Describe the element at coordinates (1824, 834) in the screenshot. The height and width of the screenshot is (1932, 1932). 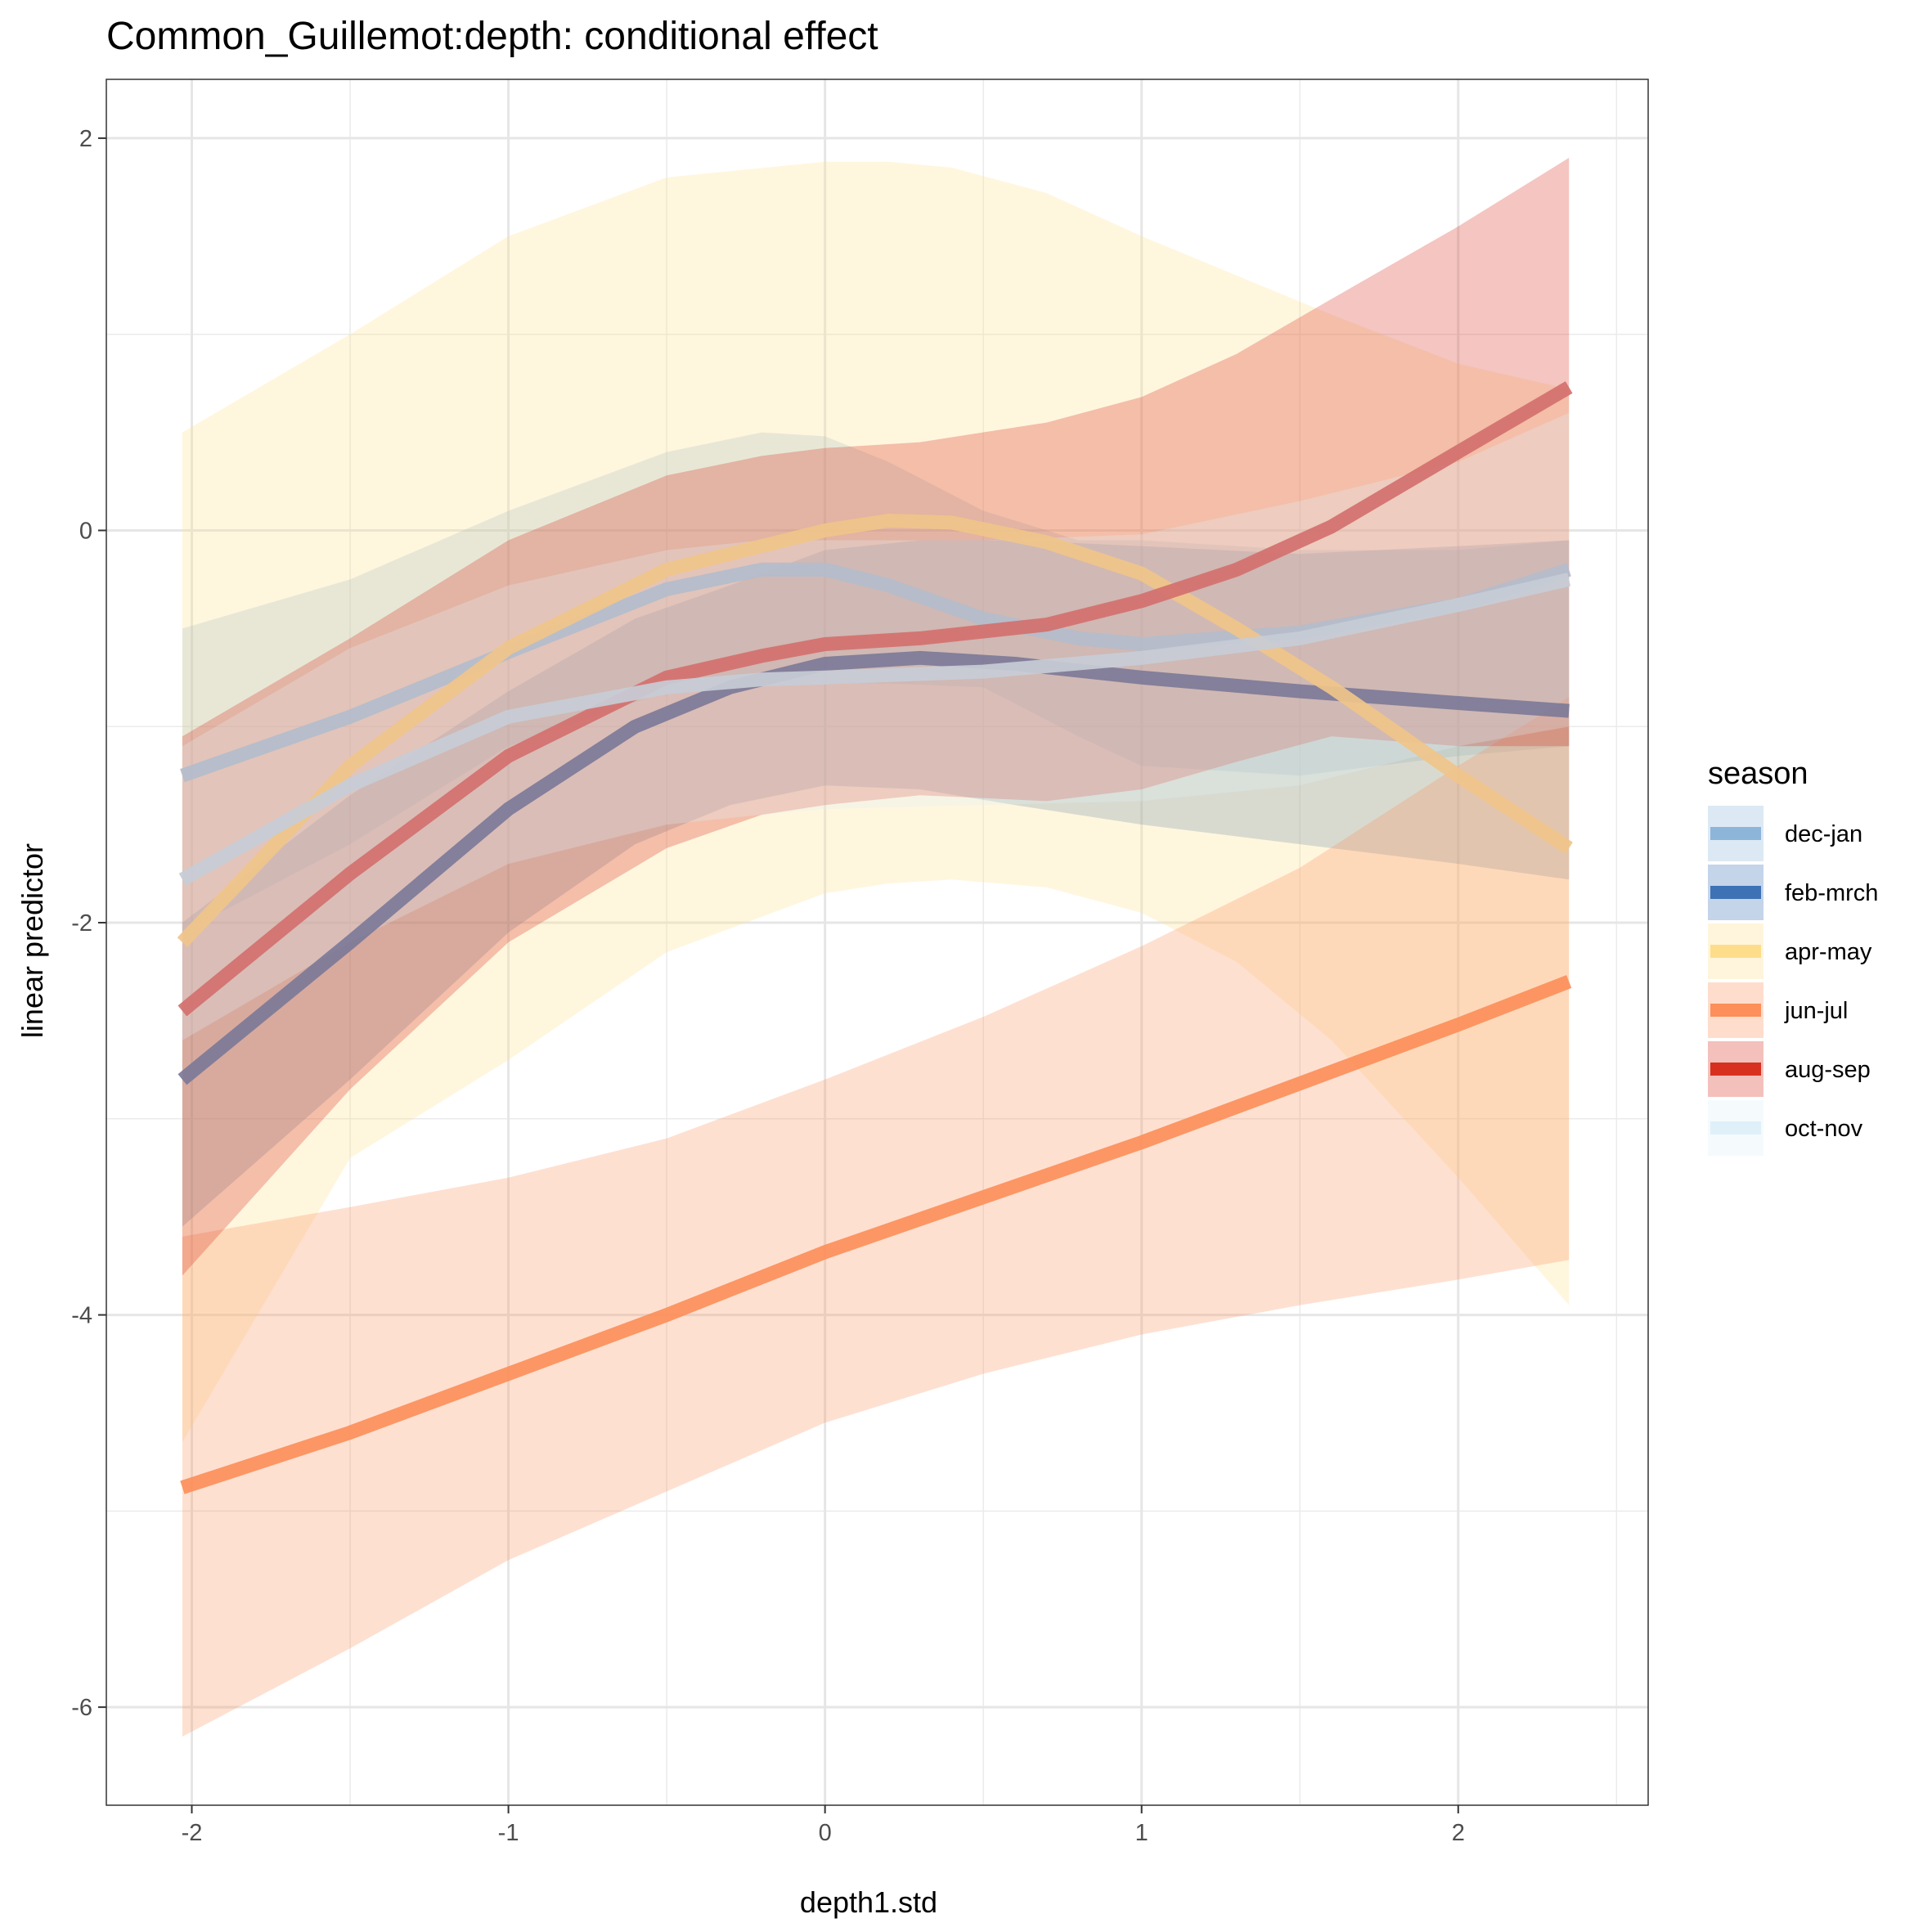
I see `legend-label: dec-jan` at that location.